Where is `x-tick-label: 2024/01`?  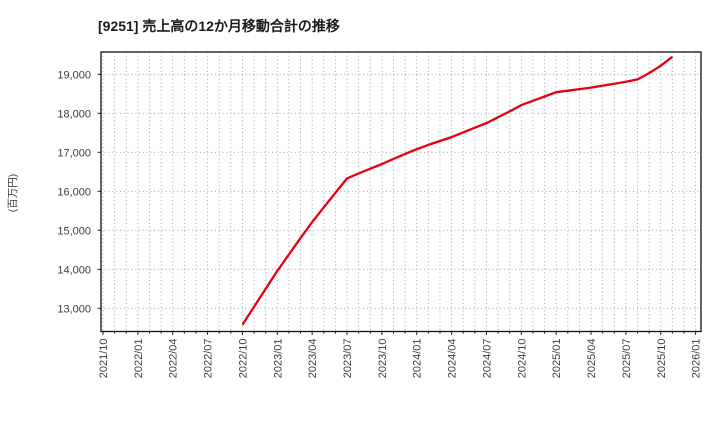
x-tick-label: 2024/01 is located at coordinates (418, 359).